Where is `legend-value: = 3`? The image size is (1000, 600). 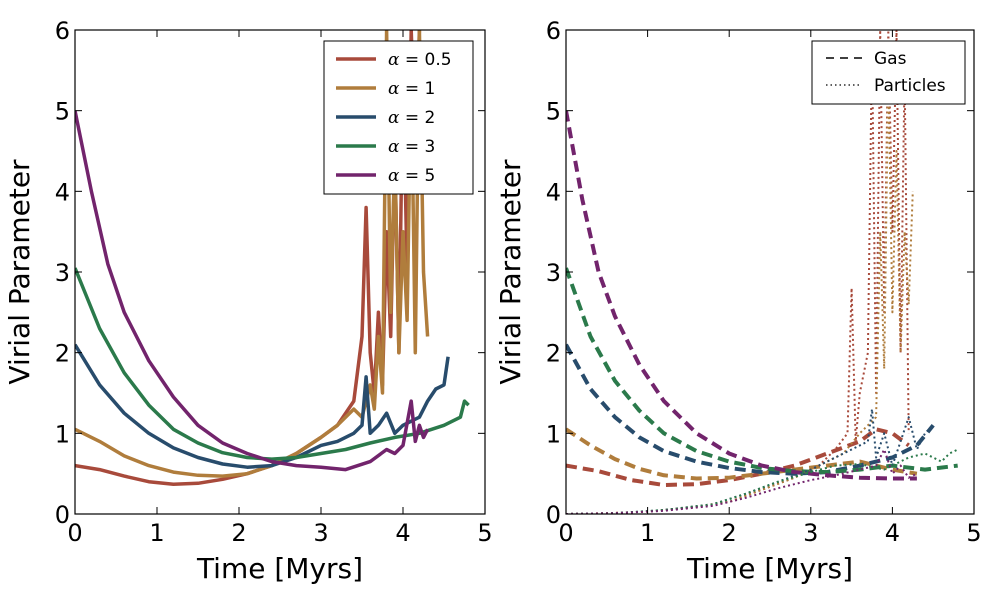 legend-value: = 3 is located at coordinates (417, 147).